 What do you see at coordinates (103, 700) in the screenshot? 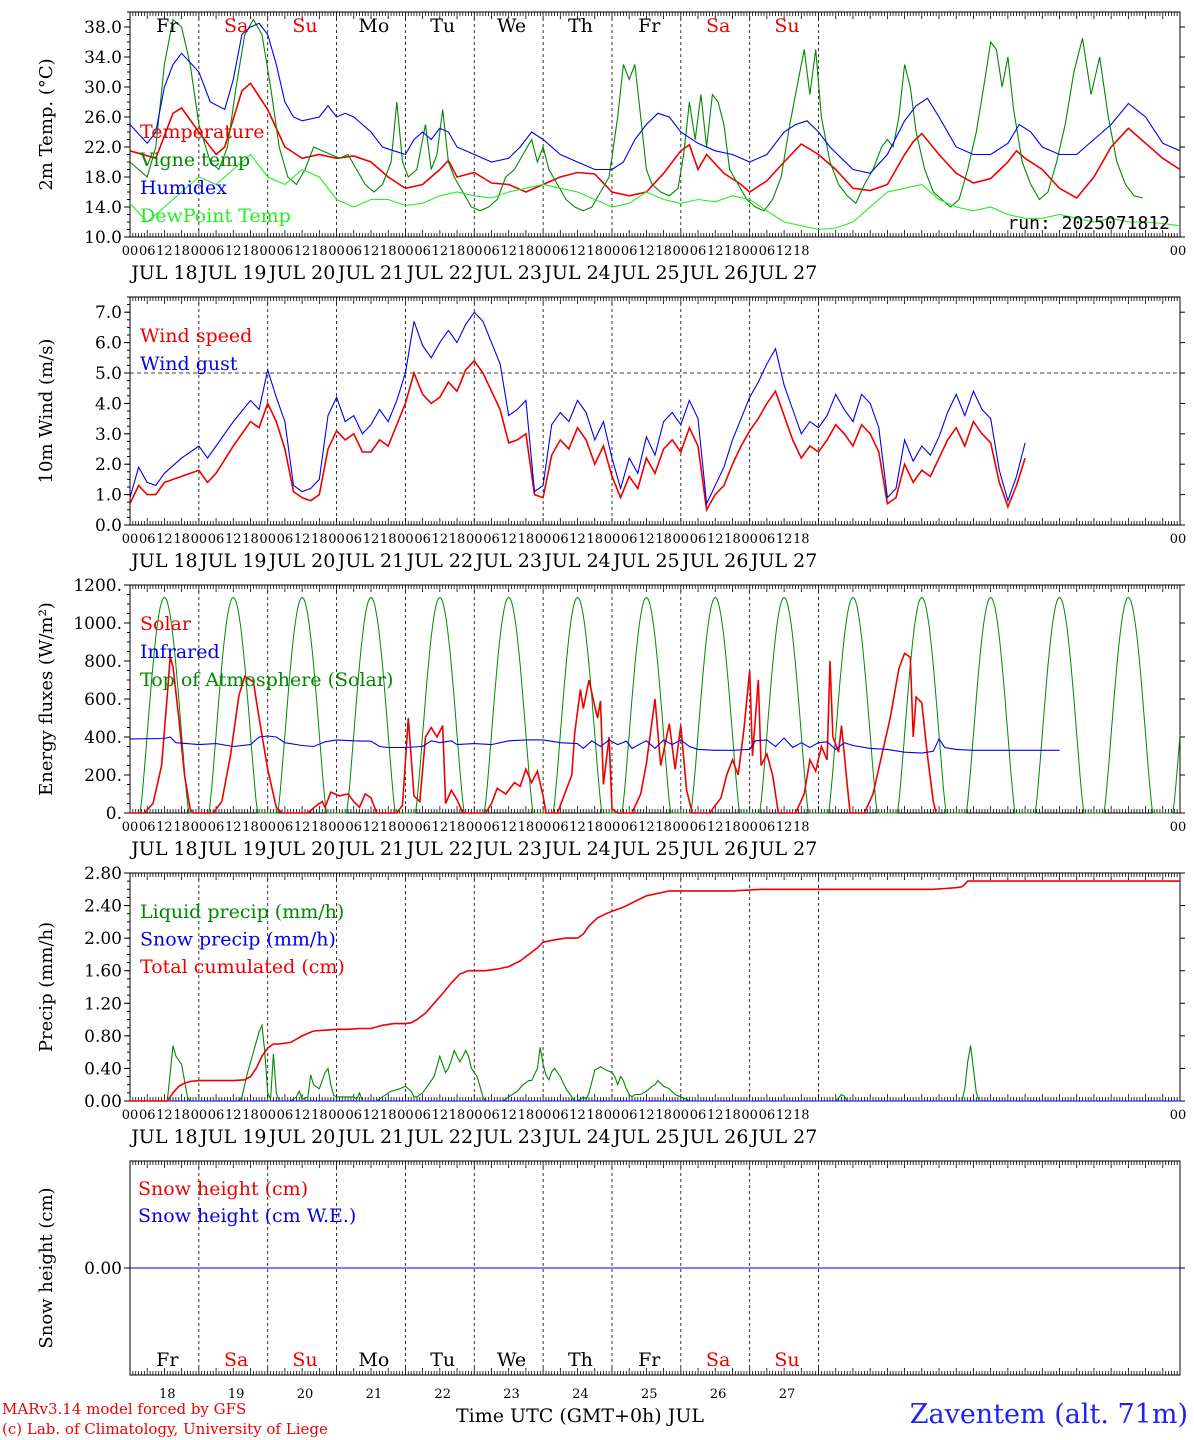
I see `y-tick-label: 600.` at bounding box center [103, 700].